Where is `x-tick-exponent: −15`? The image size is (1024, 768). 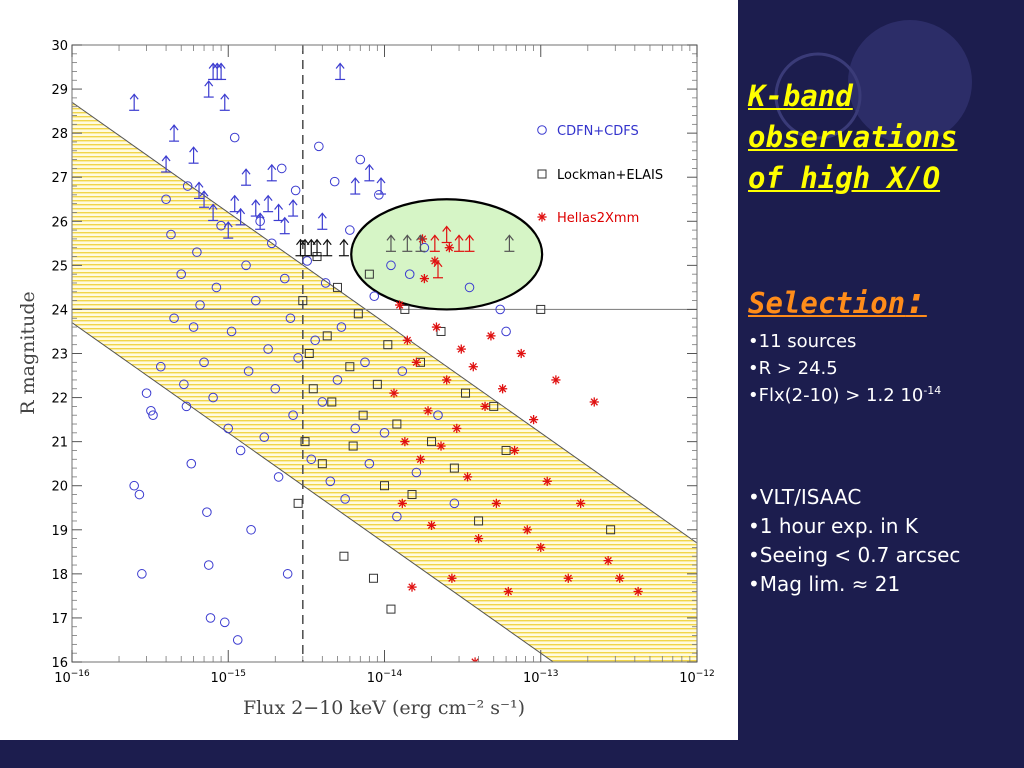
x-tick-exponent: −15 is located at coordinates (236, 674).